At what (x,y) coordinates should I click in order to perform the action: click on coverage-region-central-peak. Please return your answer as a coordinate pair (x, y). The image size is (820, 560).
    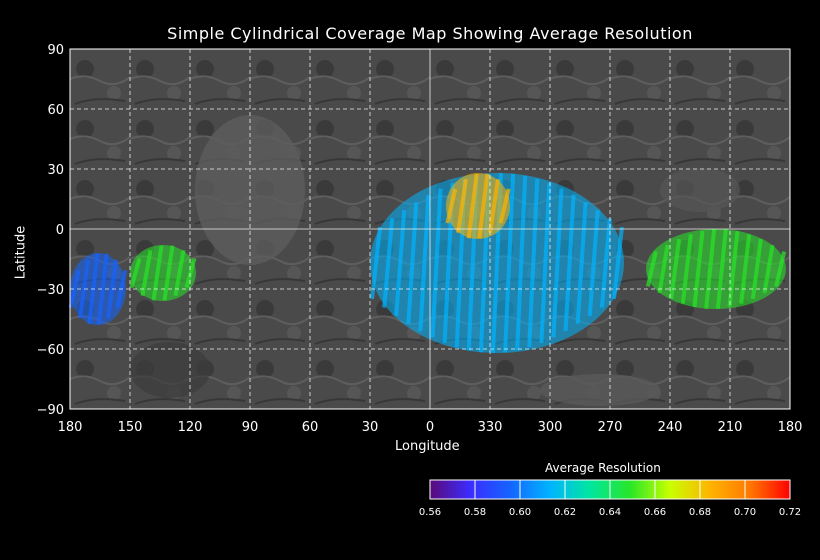
    Looking at the image, I should click on (478, 206).